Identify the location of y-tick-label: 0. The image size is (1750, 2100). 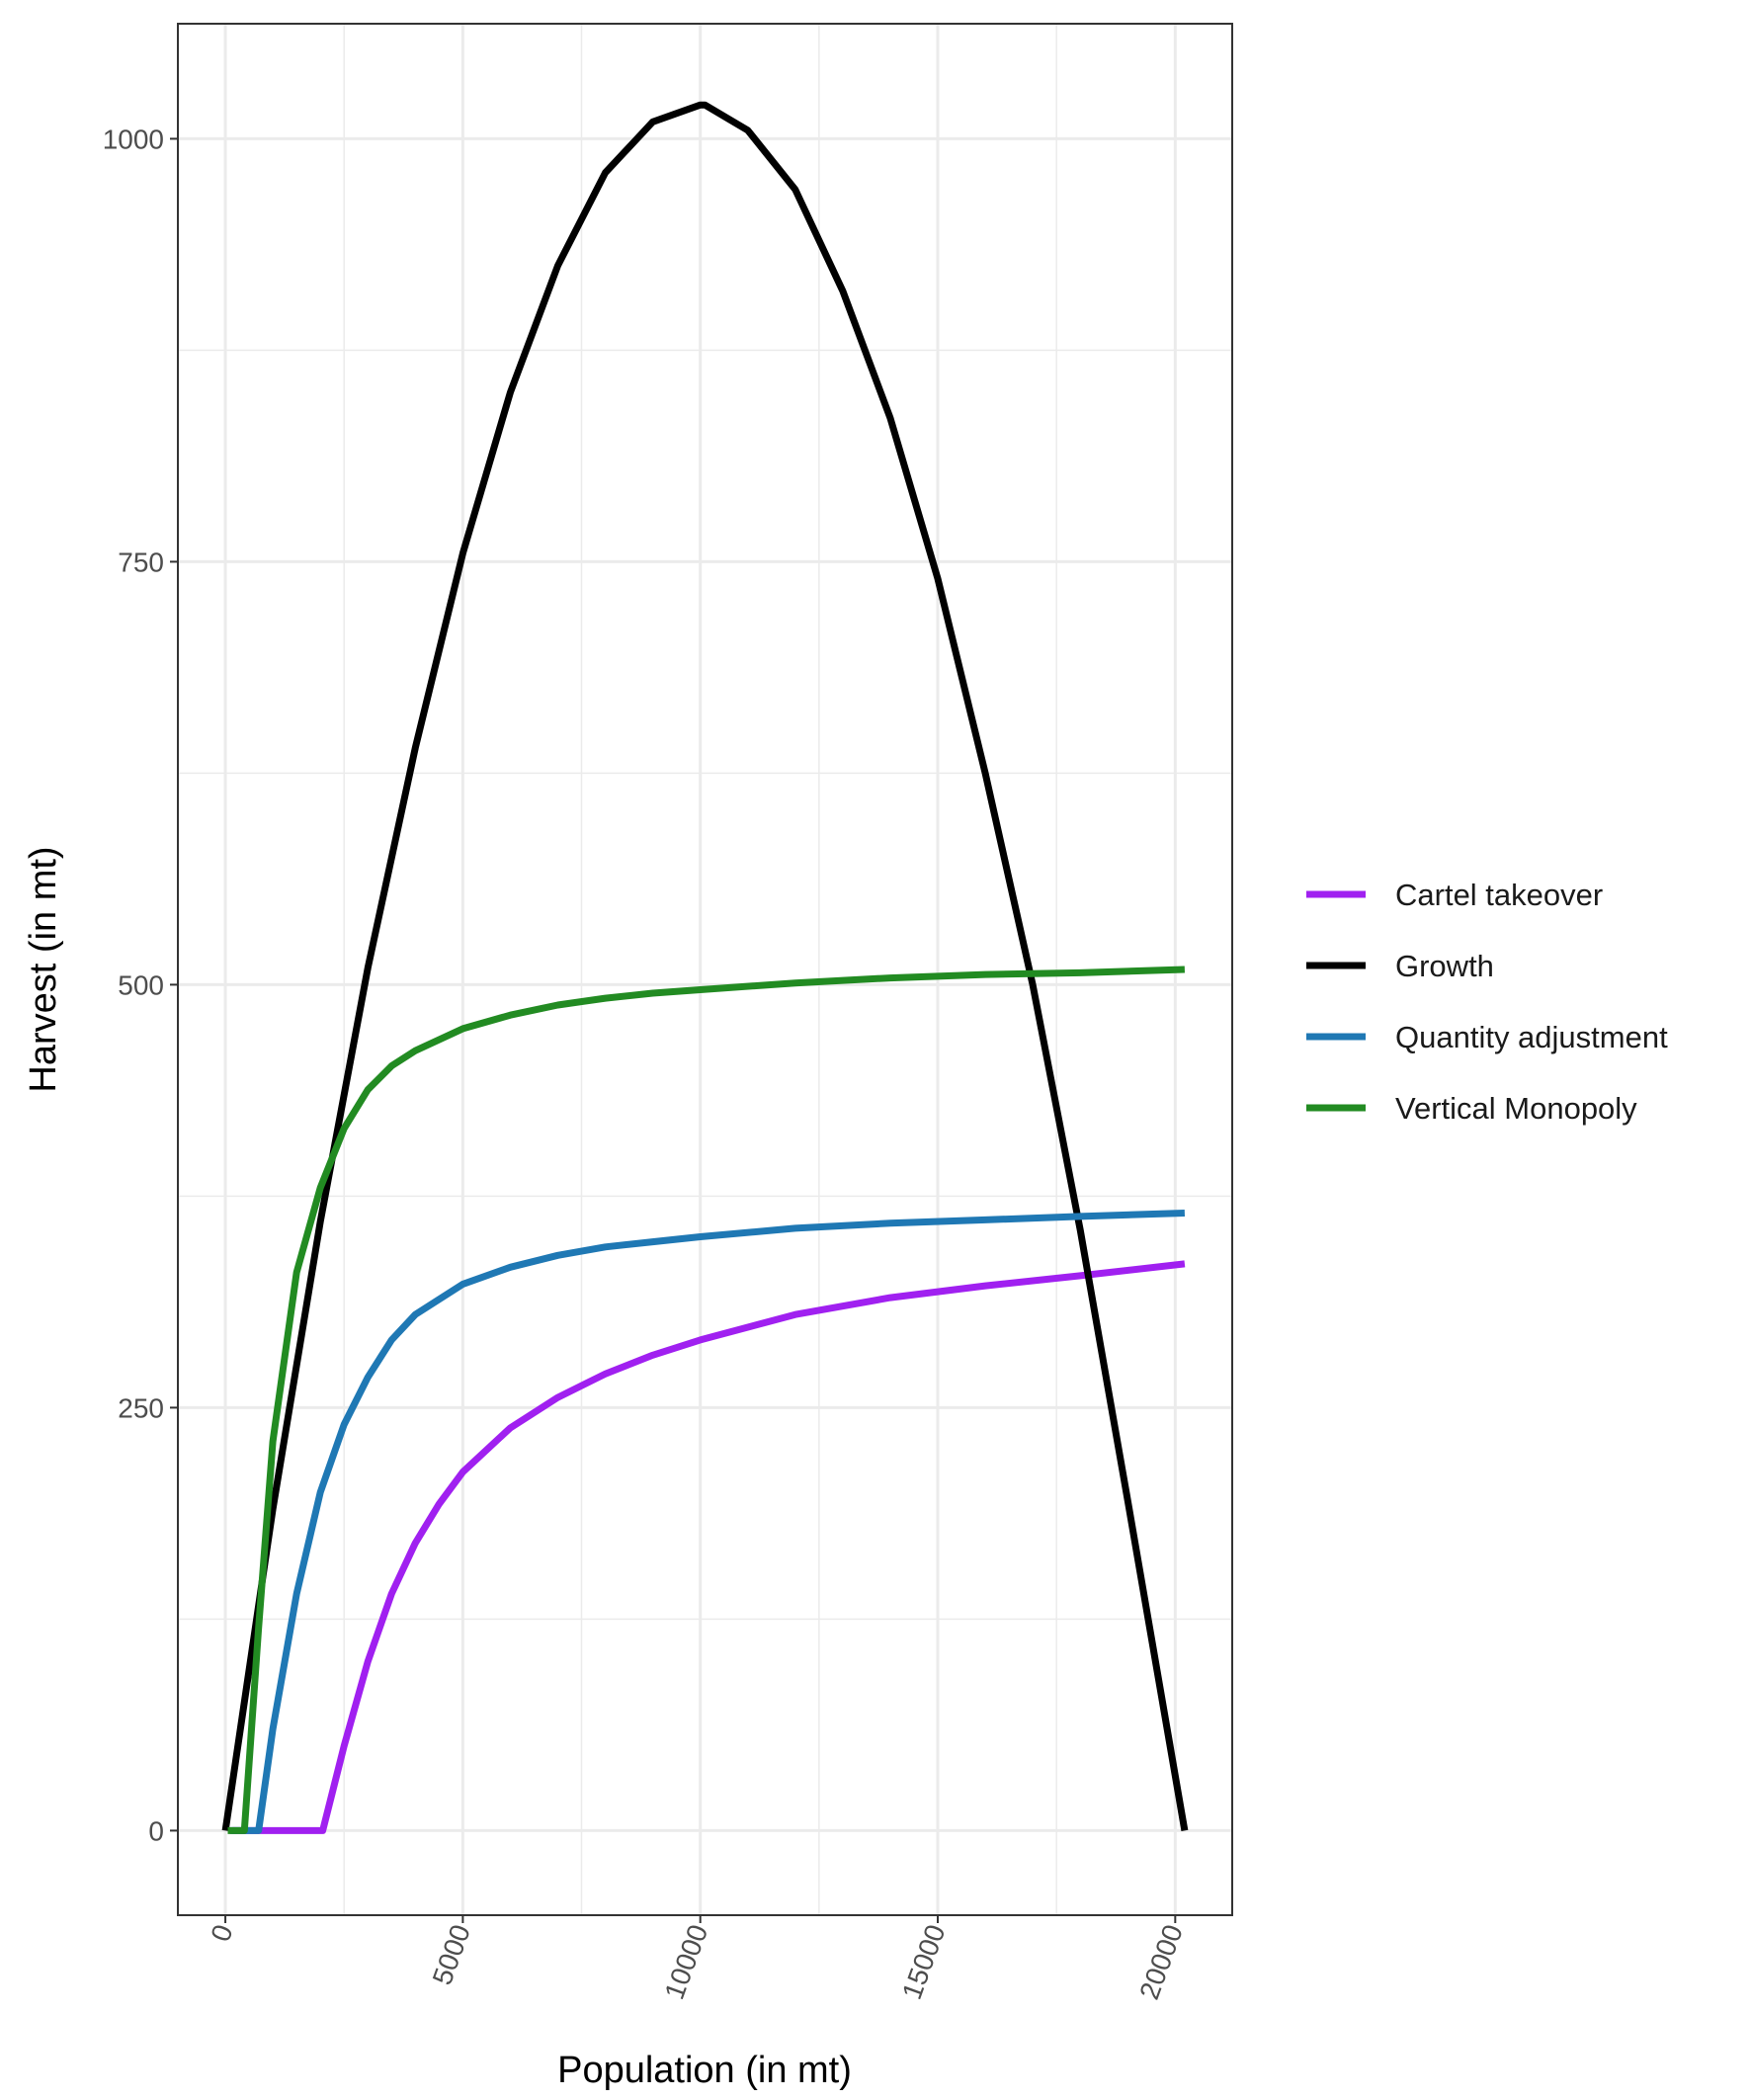
(156, 1830).